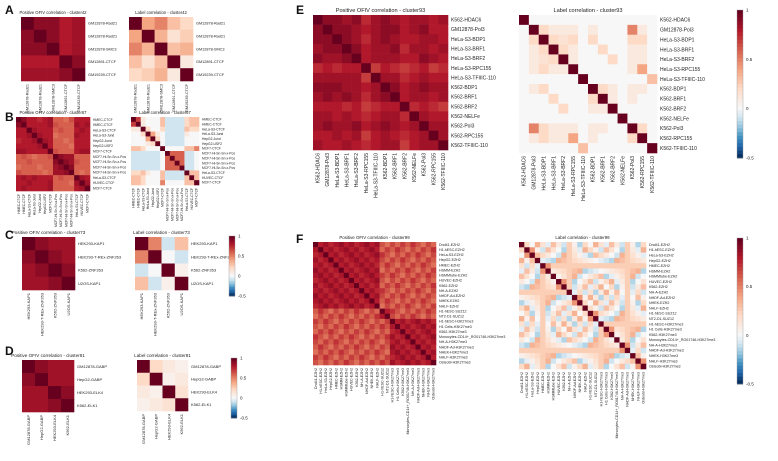 The height and width of the screenshot is (461, 778). I want to click on row-label: GM12878-Rad21, so click(210, 24).